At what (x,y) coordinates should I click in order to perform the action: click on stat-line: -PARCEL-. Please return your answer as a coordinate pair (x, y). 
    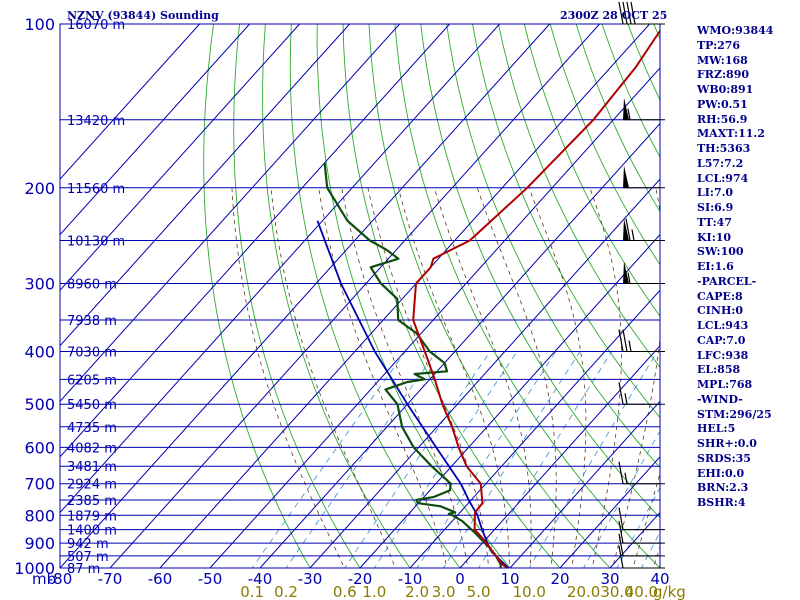
    Looking at the image, I should click on (727, 281).